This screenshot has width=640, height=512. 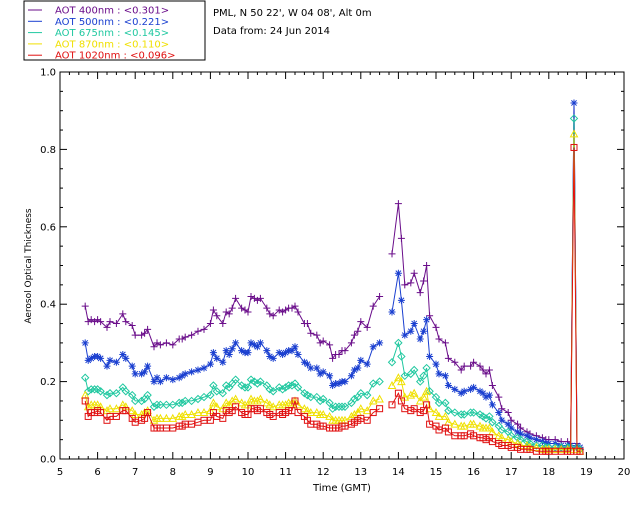 I want to click on legend-entry: AOT 400nm : <0.301>, so click(x=112, y=11).